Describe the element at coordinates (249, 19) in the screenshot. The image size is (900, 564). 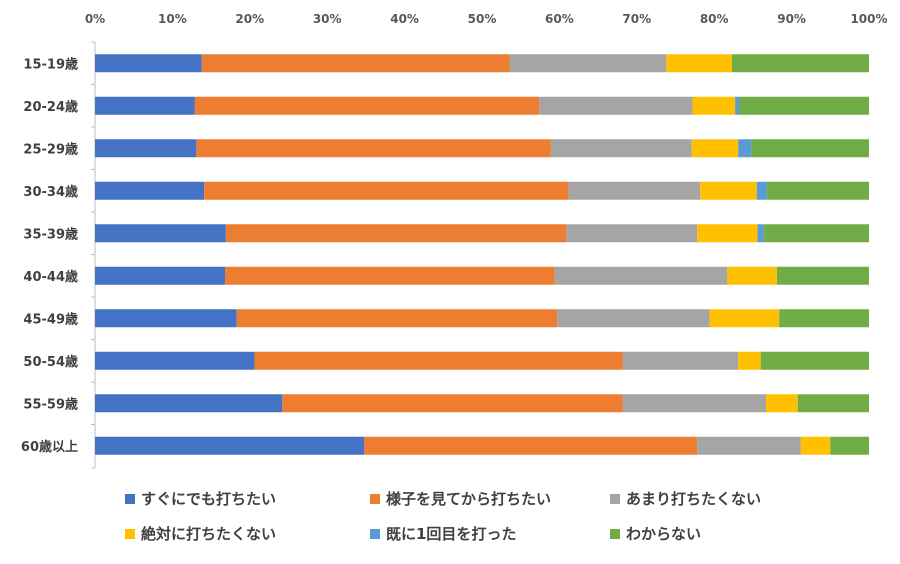
I see `x-tick-label: 20%` at that location.